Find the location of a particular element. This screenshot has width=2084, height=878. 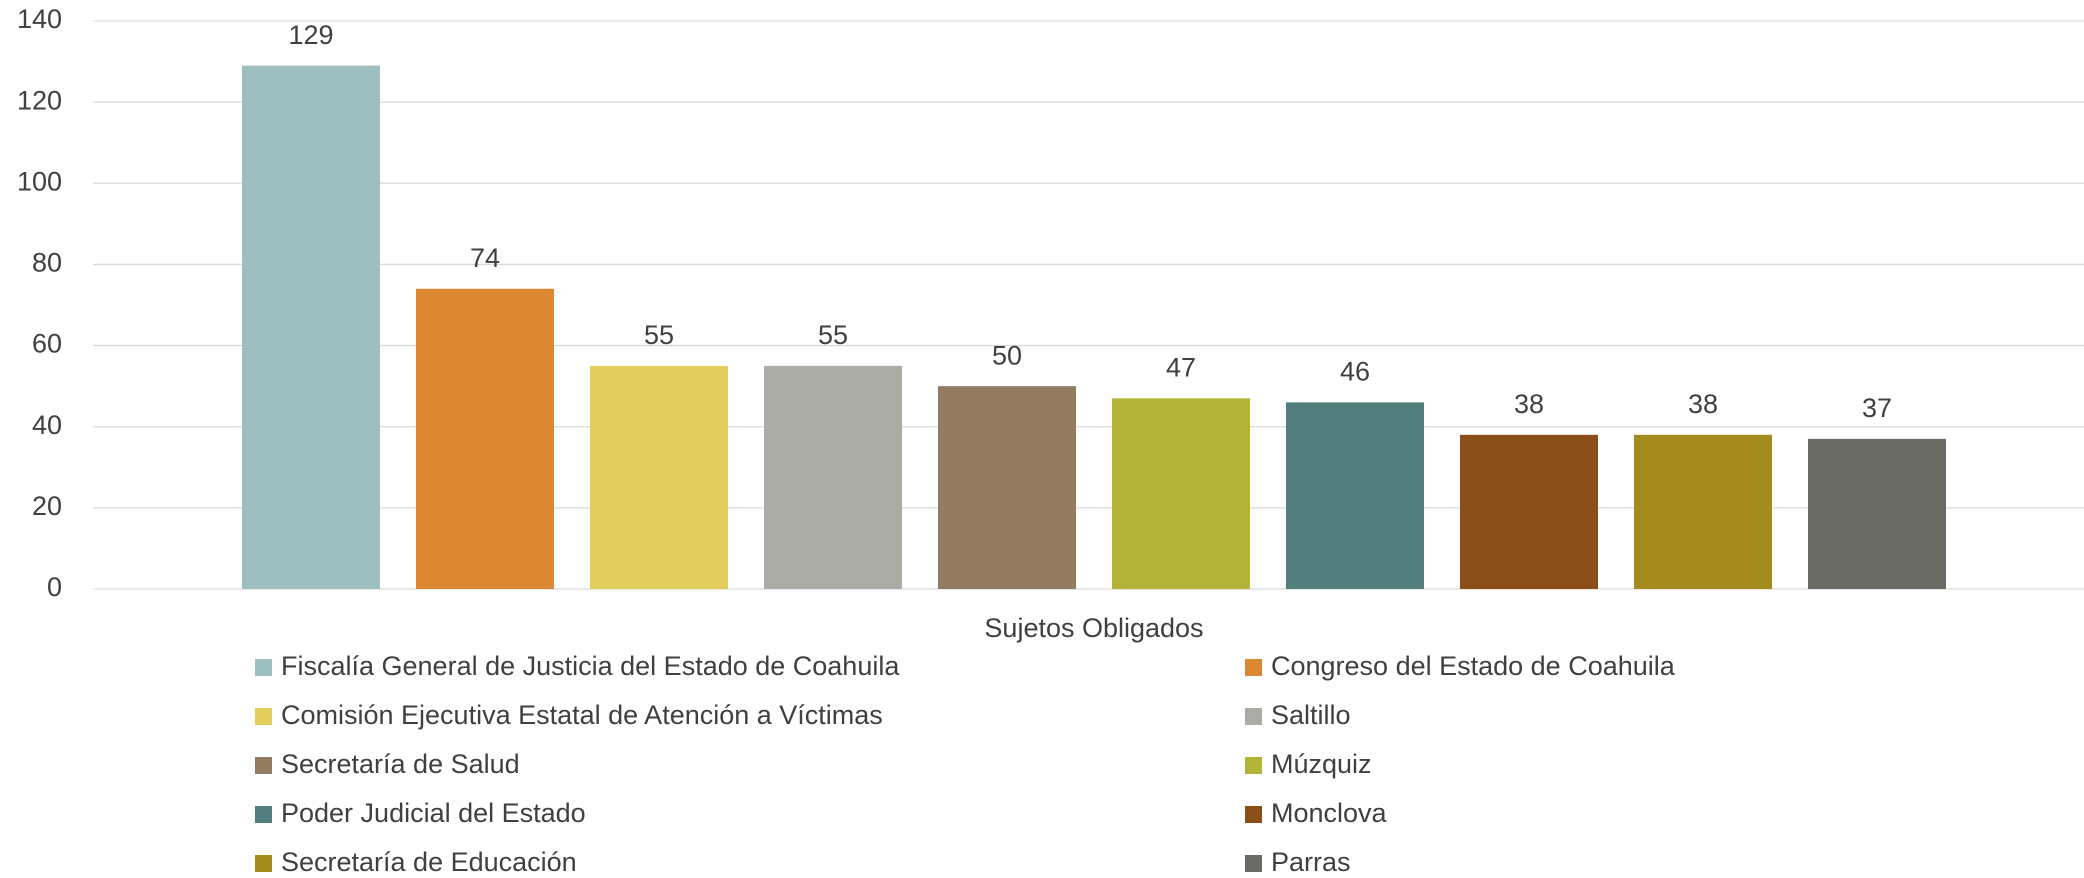

legend-label: Poder Judicial del Estado is located at coordinates (433, 813).